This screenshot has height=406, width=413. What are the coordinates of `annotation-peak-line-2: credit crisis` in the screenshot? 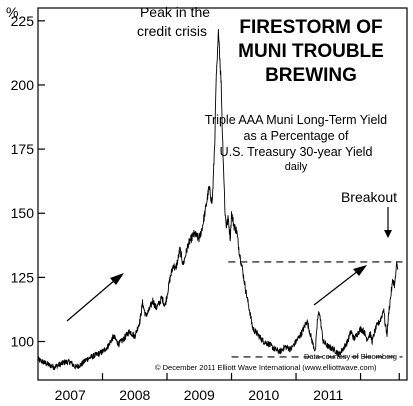 It's located at (172, 31).